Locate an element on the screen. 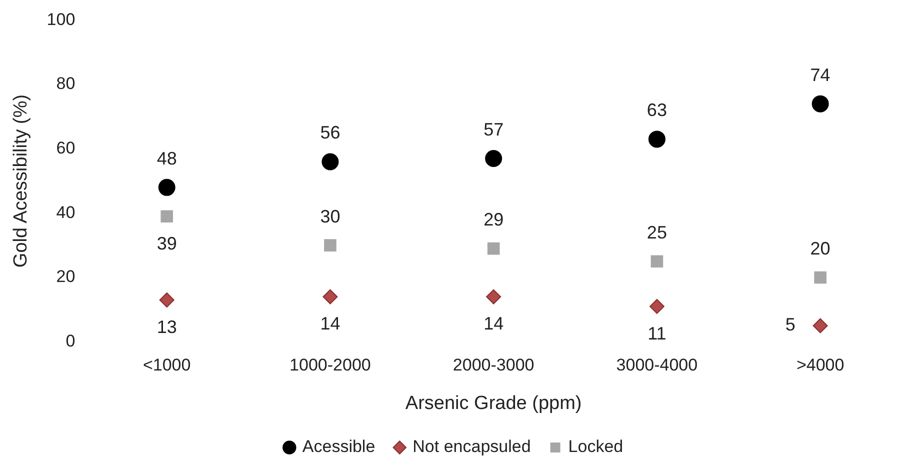  data-label: 63 is located at coordinates (656, 110).